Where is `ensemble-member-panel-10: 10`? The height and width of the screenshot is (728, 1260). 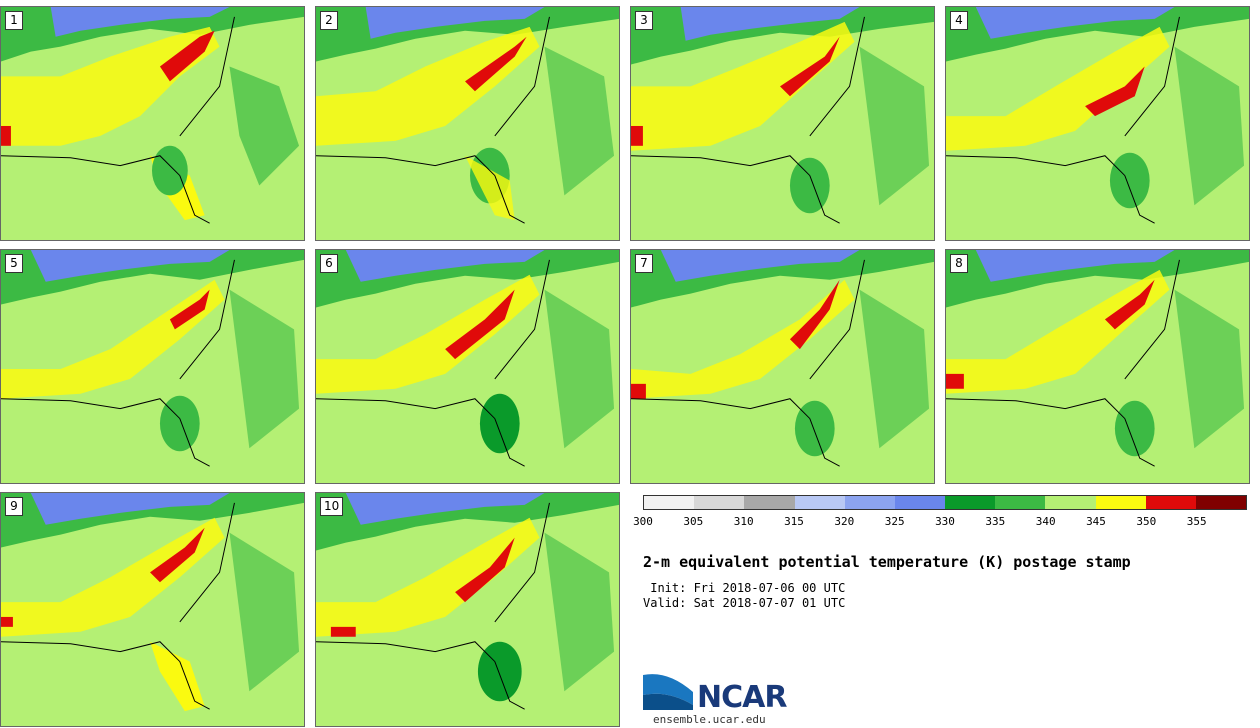 ensemble-member-panel-10: 10 is located at coordinates (467, 609).